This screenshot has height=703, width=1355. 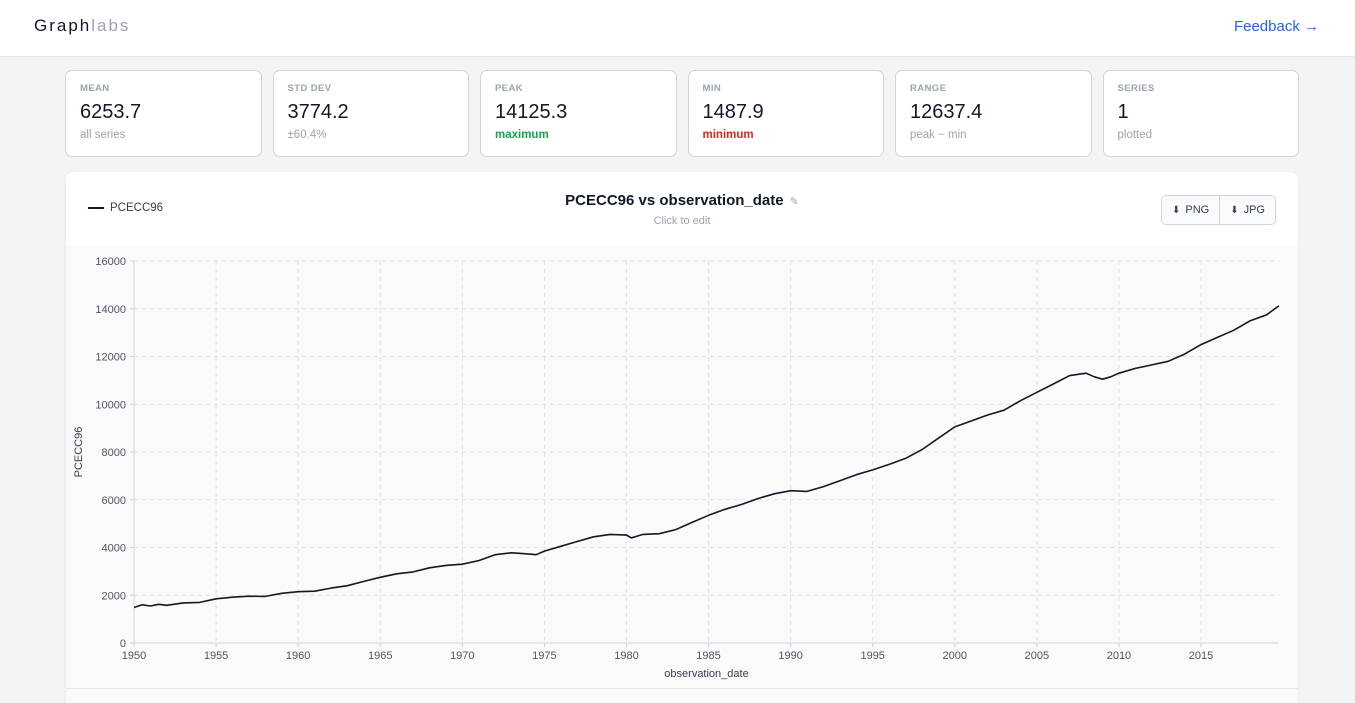 I want to click on stat-label: RANGE, so click(x=928, y=88).